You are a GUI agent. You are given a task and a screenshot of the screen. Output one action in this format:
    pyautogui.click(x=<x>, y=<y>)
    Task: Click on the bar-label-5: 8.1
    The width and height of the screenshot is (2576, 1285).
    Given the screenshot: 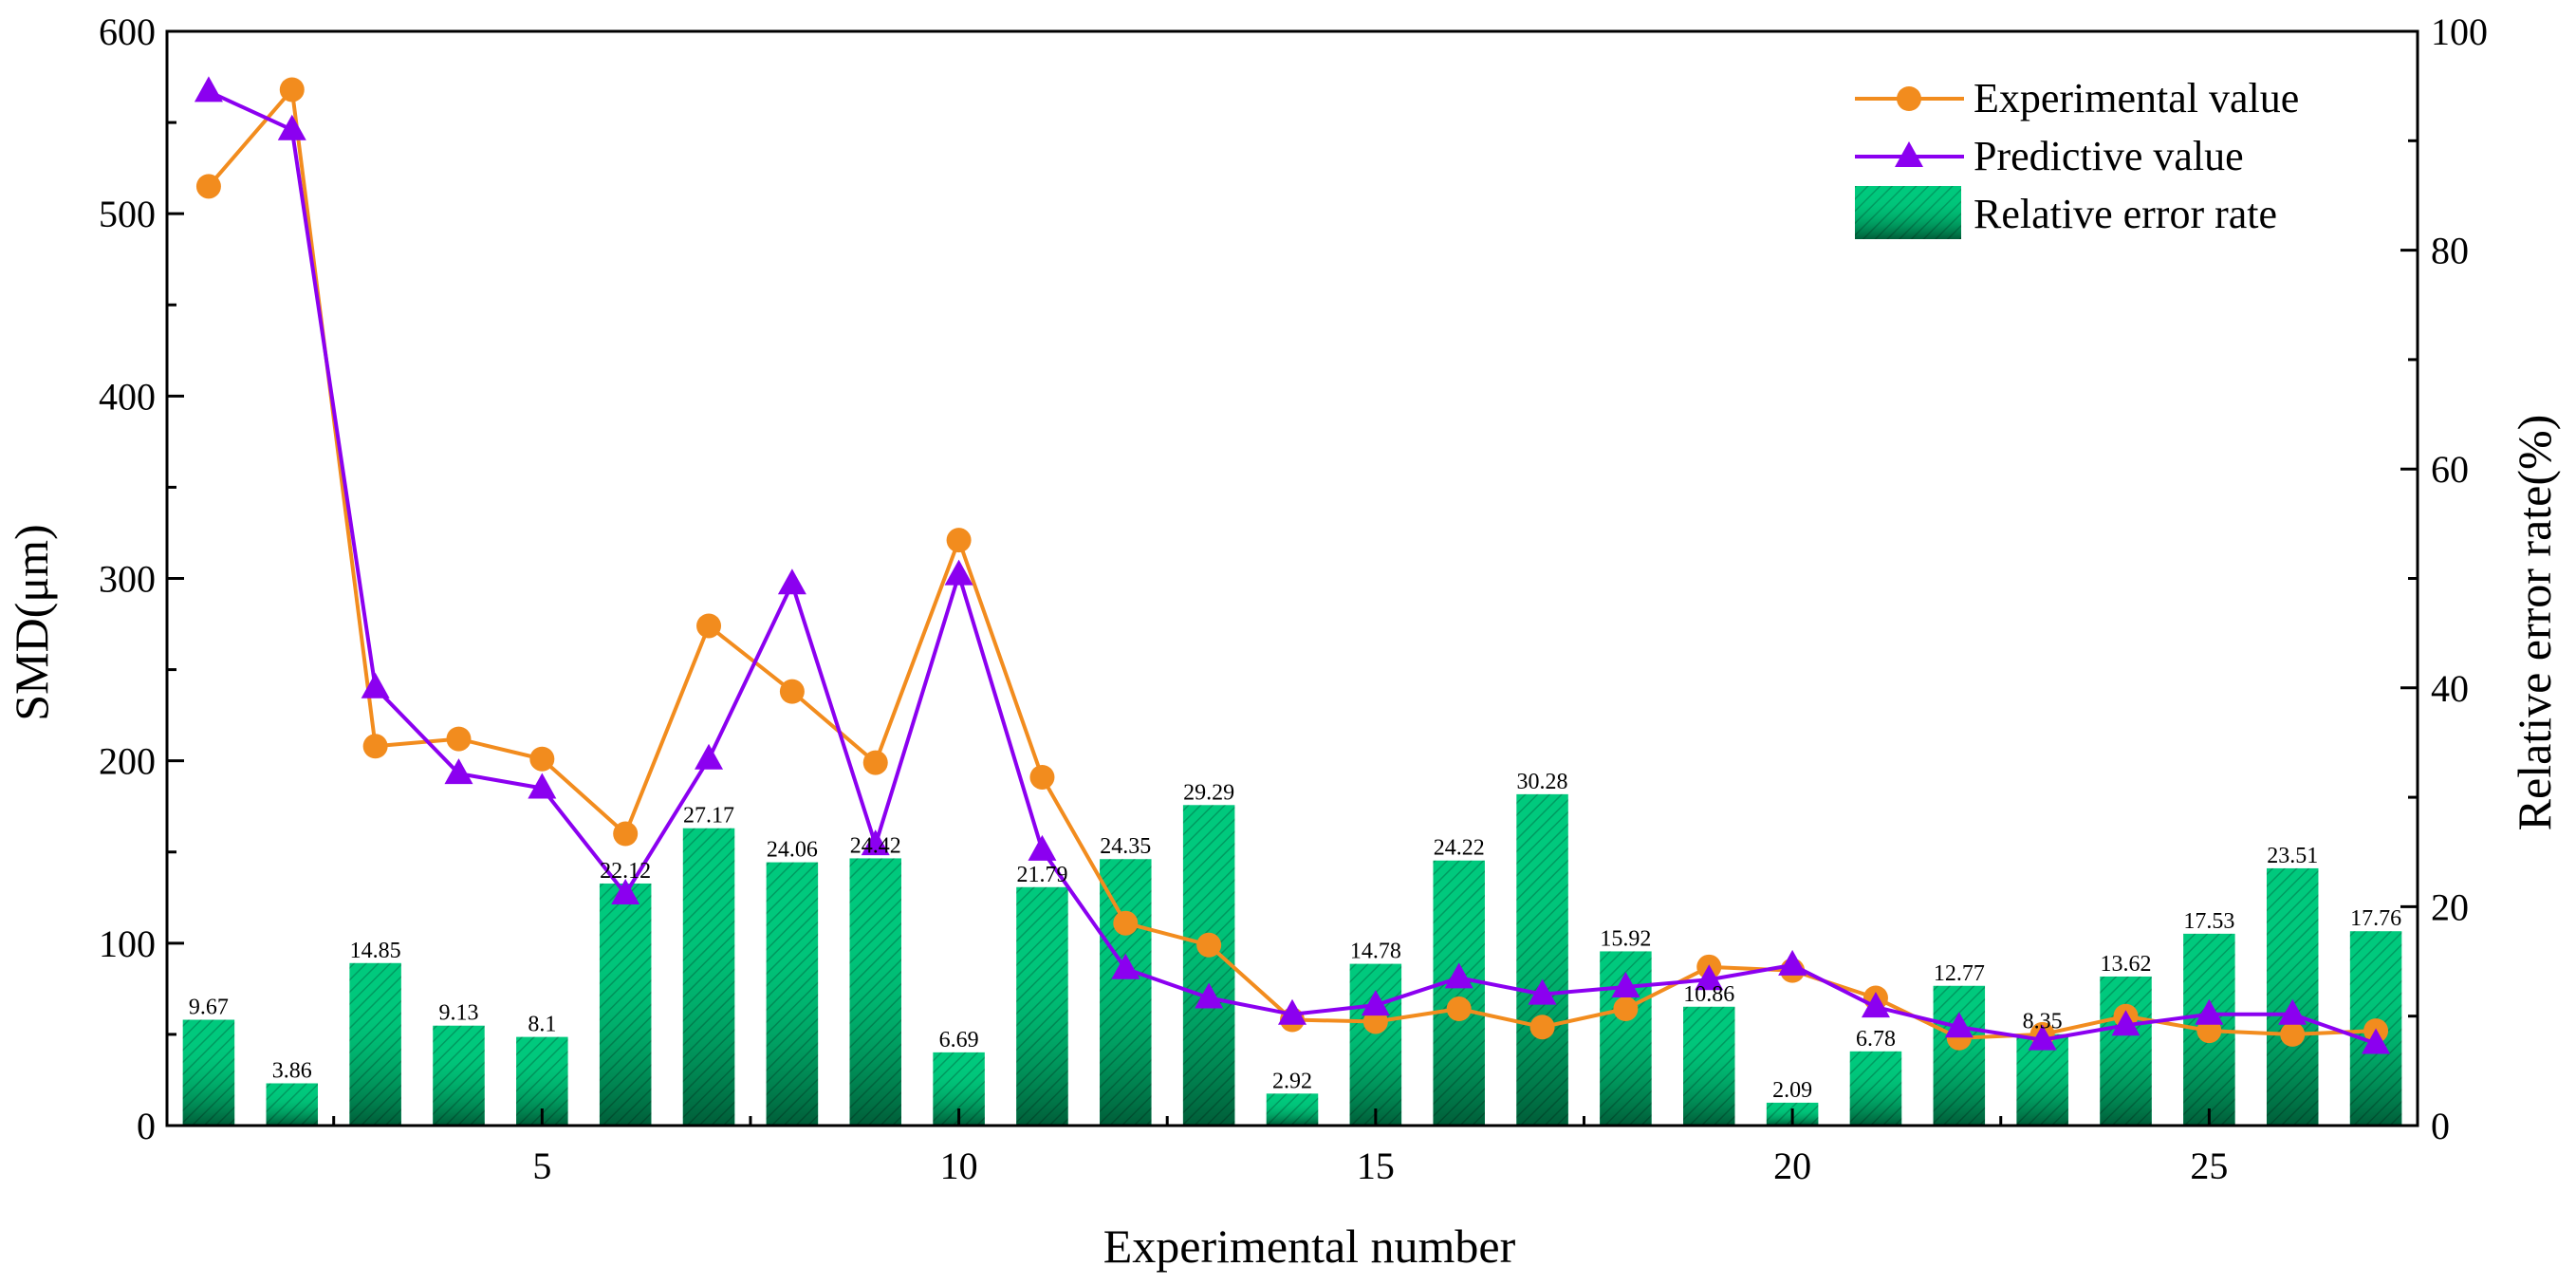 What is the action you would take?
    pyautogui.click(x=542, y=1025)
    